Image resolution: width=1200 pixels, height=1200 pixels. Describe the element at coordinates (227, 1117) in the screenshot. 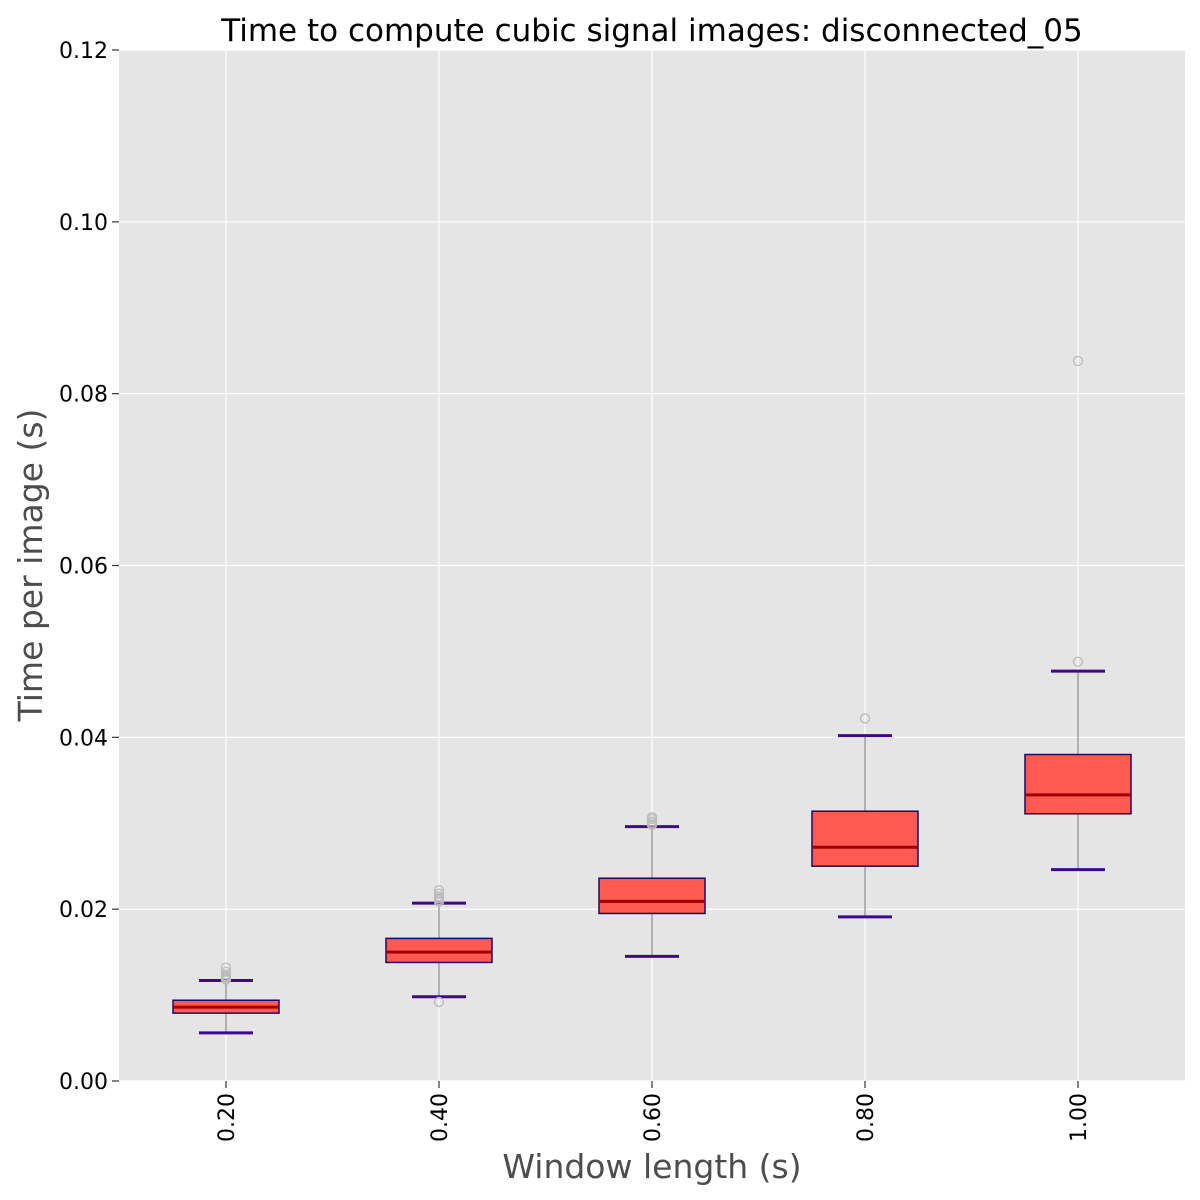

I see `x-tick-label: 0.20` at that location.